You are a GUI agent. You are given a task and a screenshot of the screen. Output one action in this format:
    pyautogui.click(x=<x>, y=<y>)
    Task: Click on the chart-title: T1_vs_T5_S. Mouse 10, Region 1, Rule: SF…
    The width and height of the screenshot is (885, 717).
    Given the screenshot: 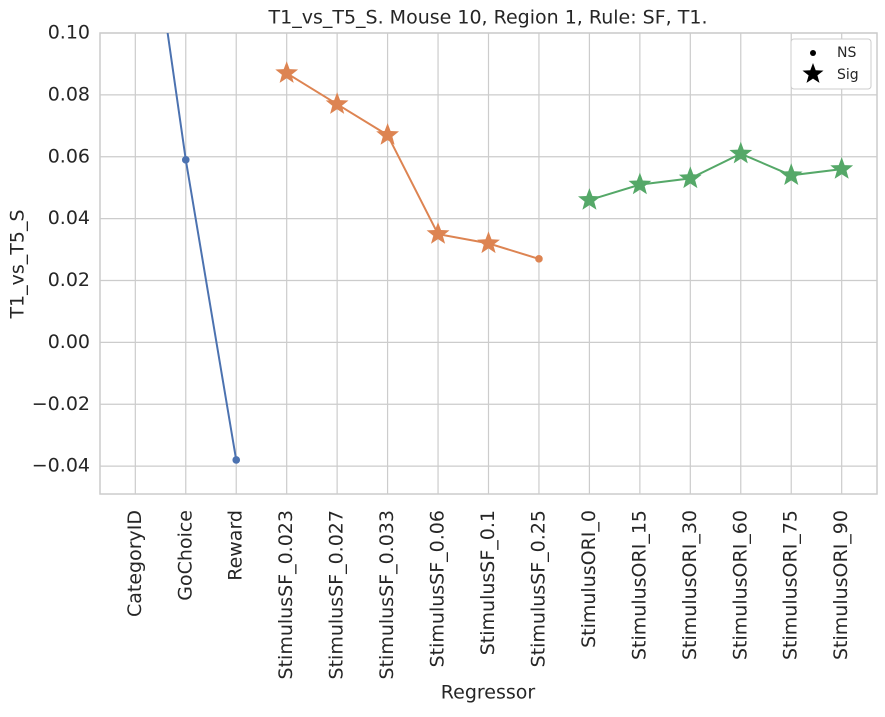 What is the action you would take?
    pyautogui.click(x=488, y=18)
    